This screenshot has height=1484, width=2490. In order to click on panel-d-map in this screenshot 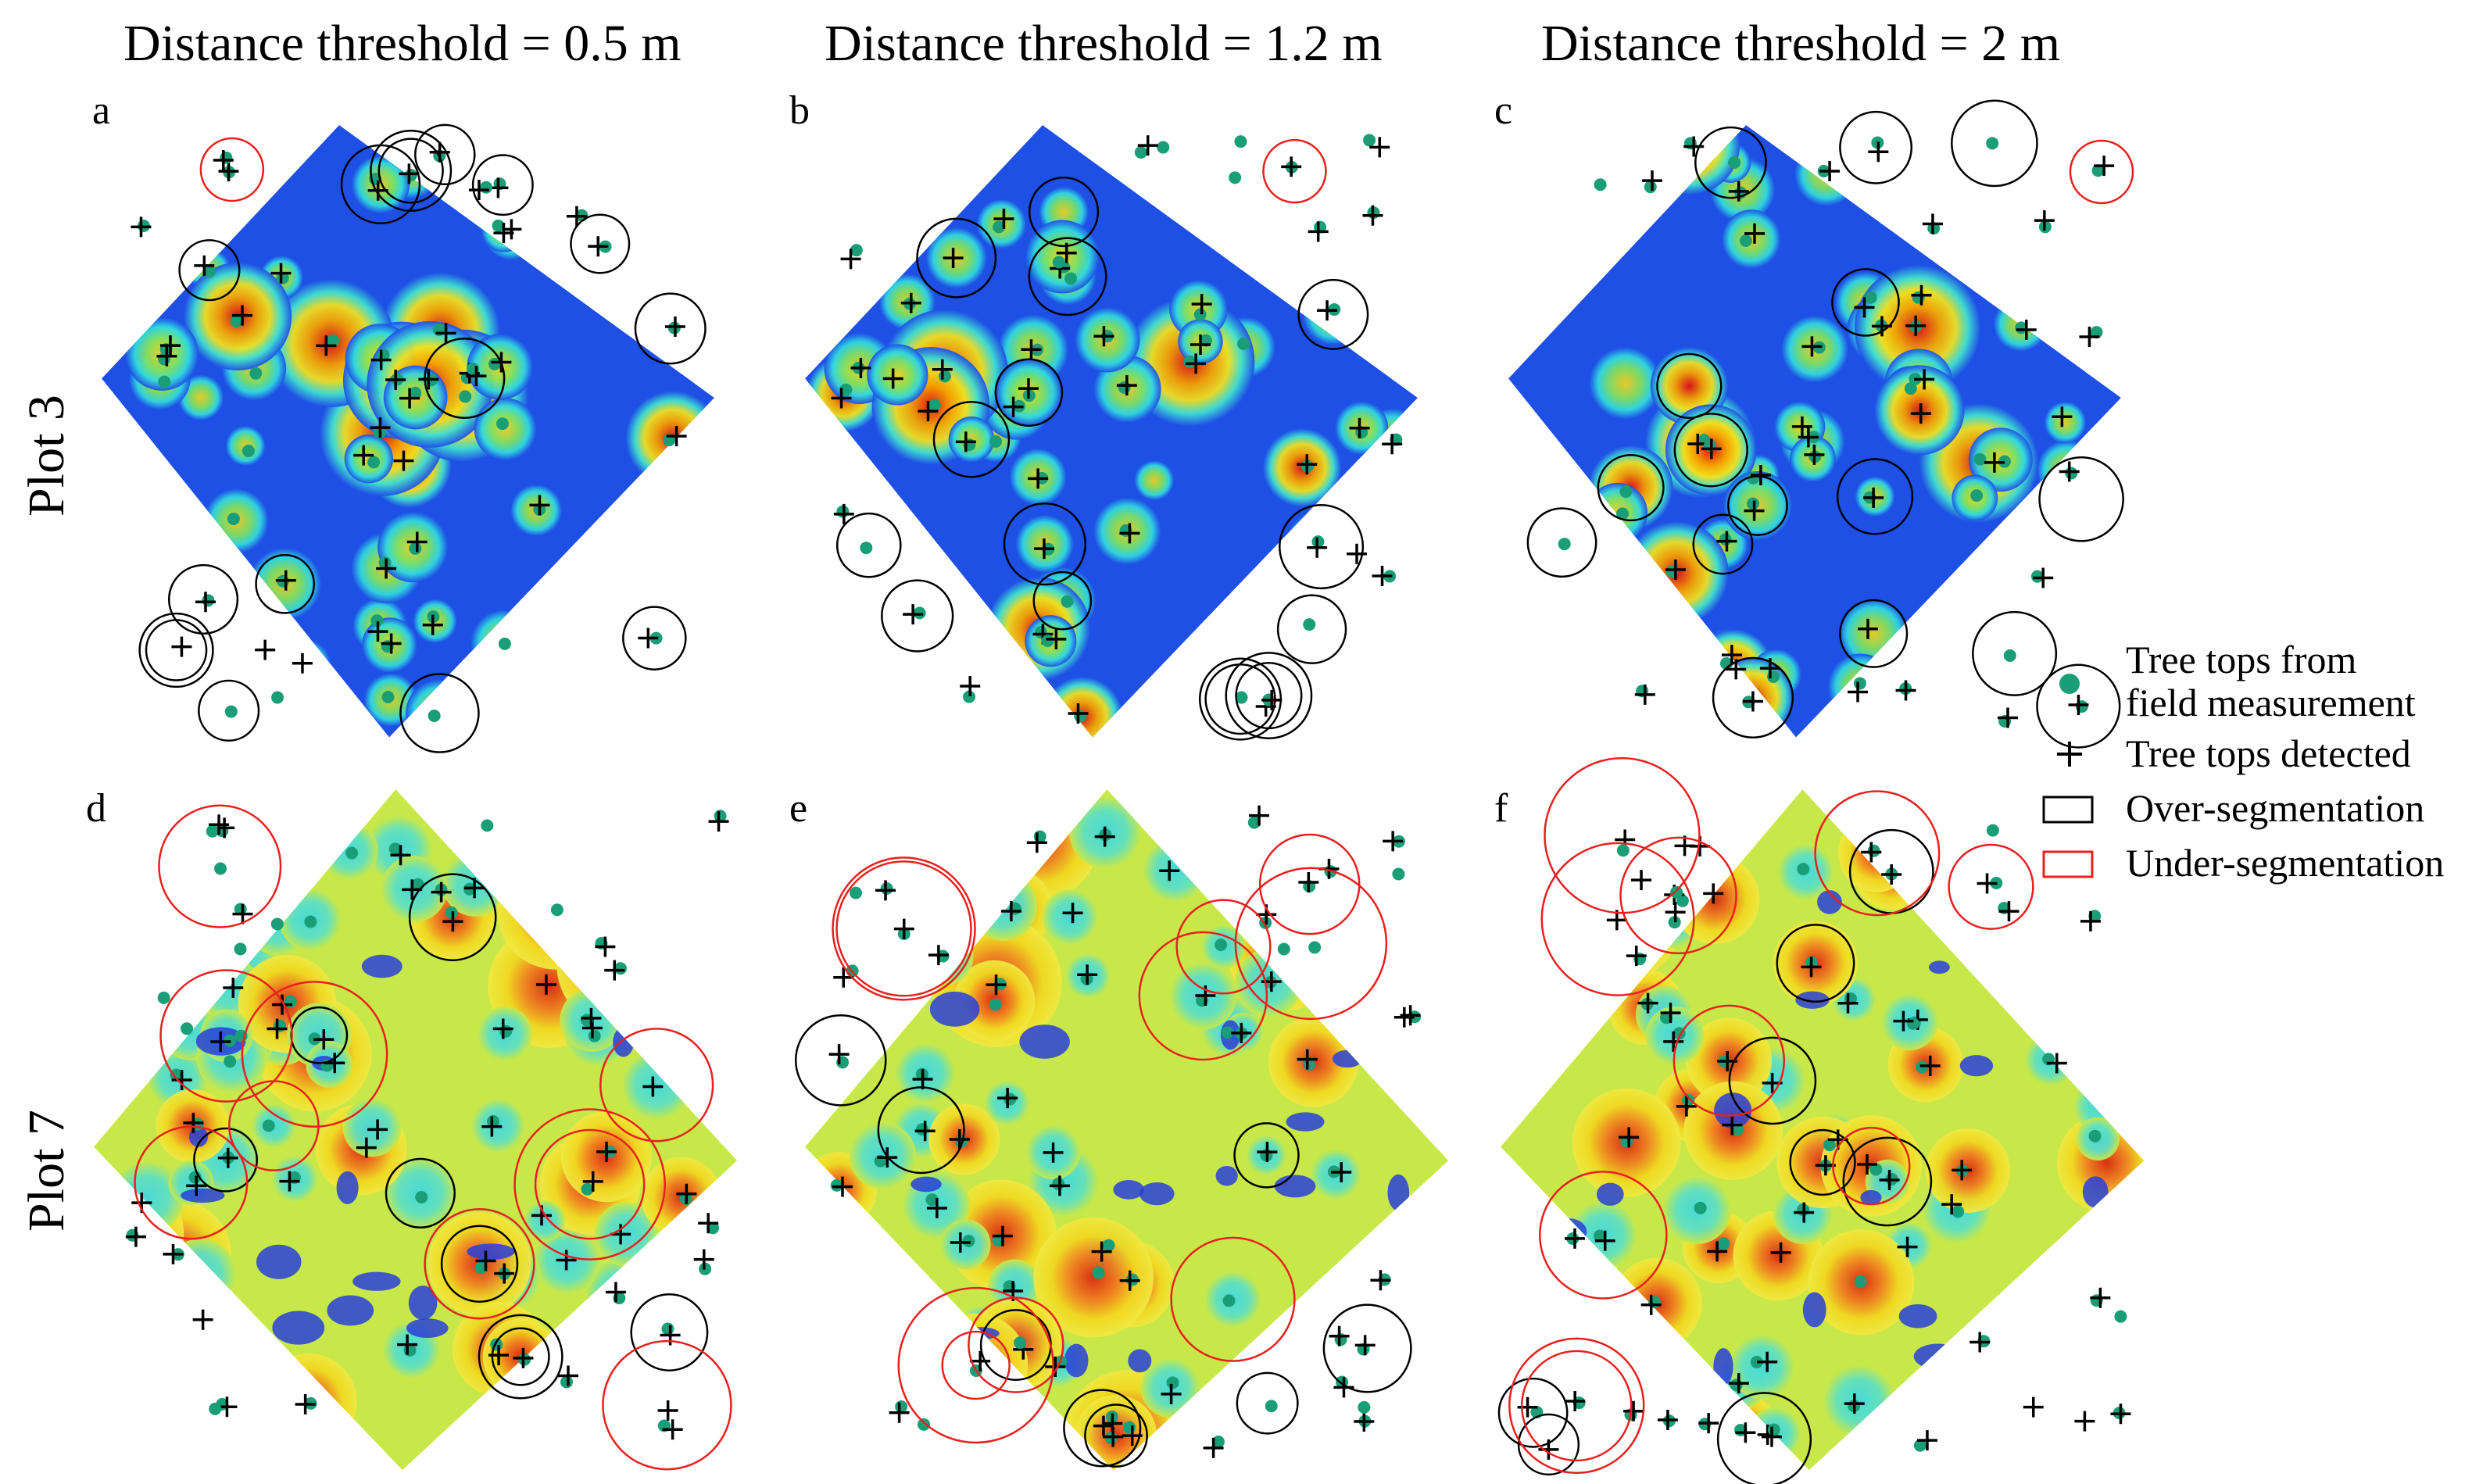, I will do `click(416, 1130)`.